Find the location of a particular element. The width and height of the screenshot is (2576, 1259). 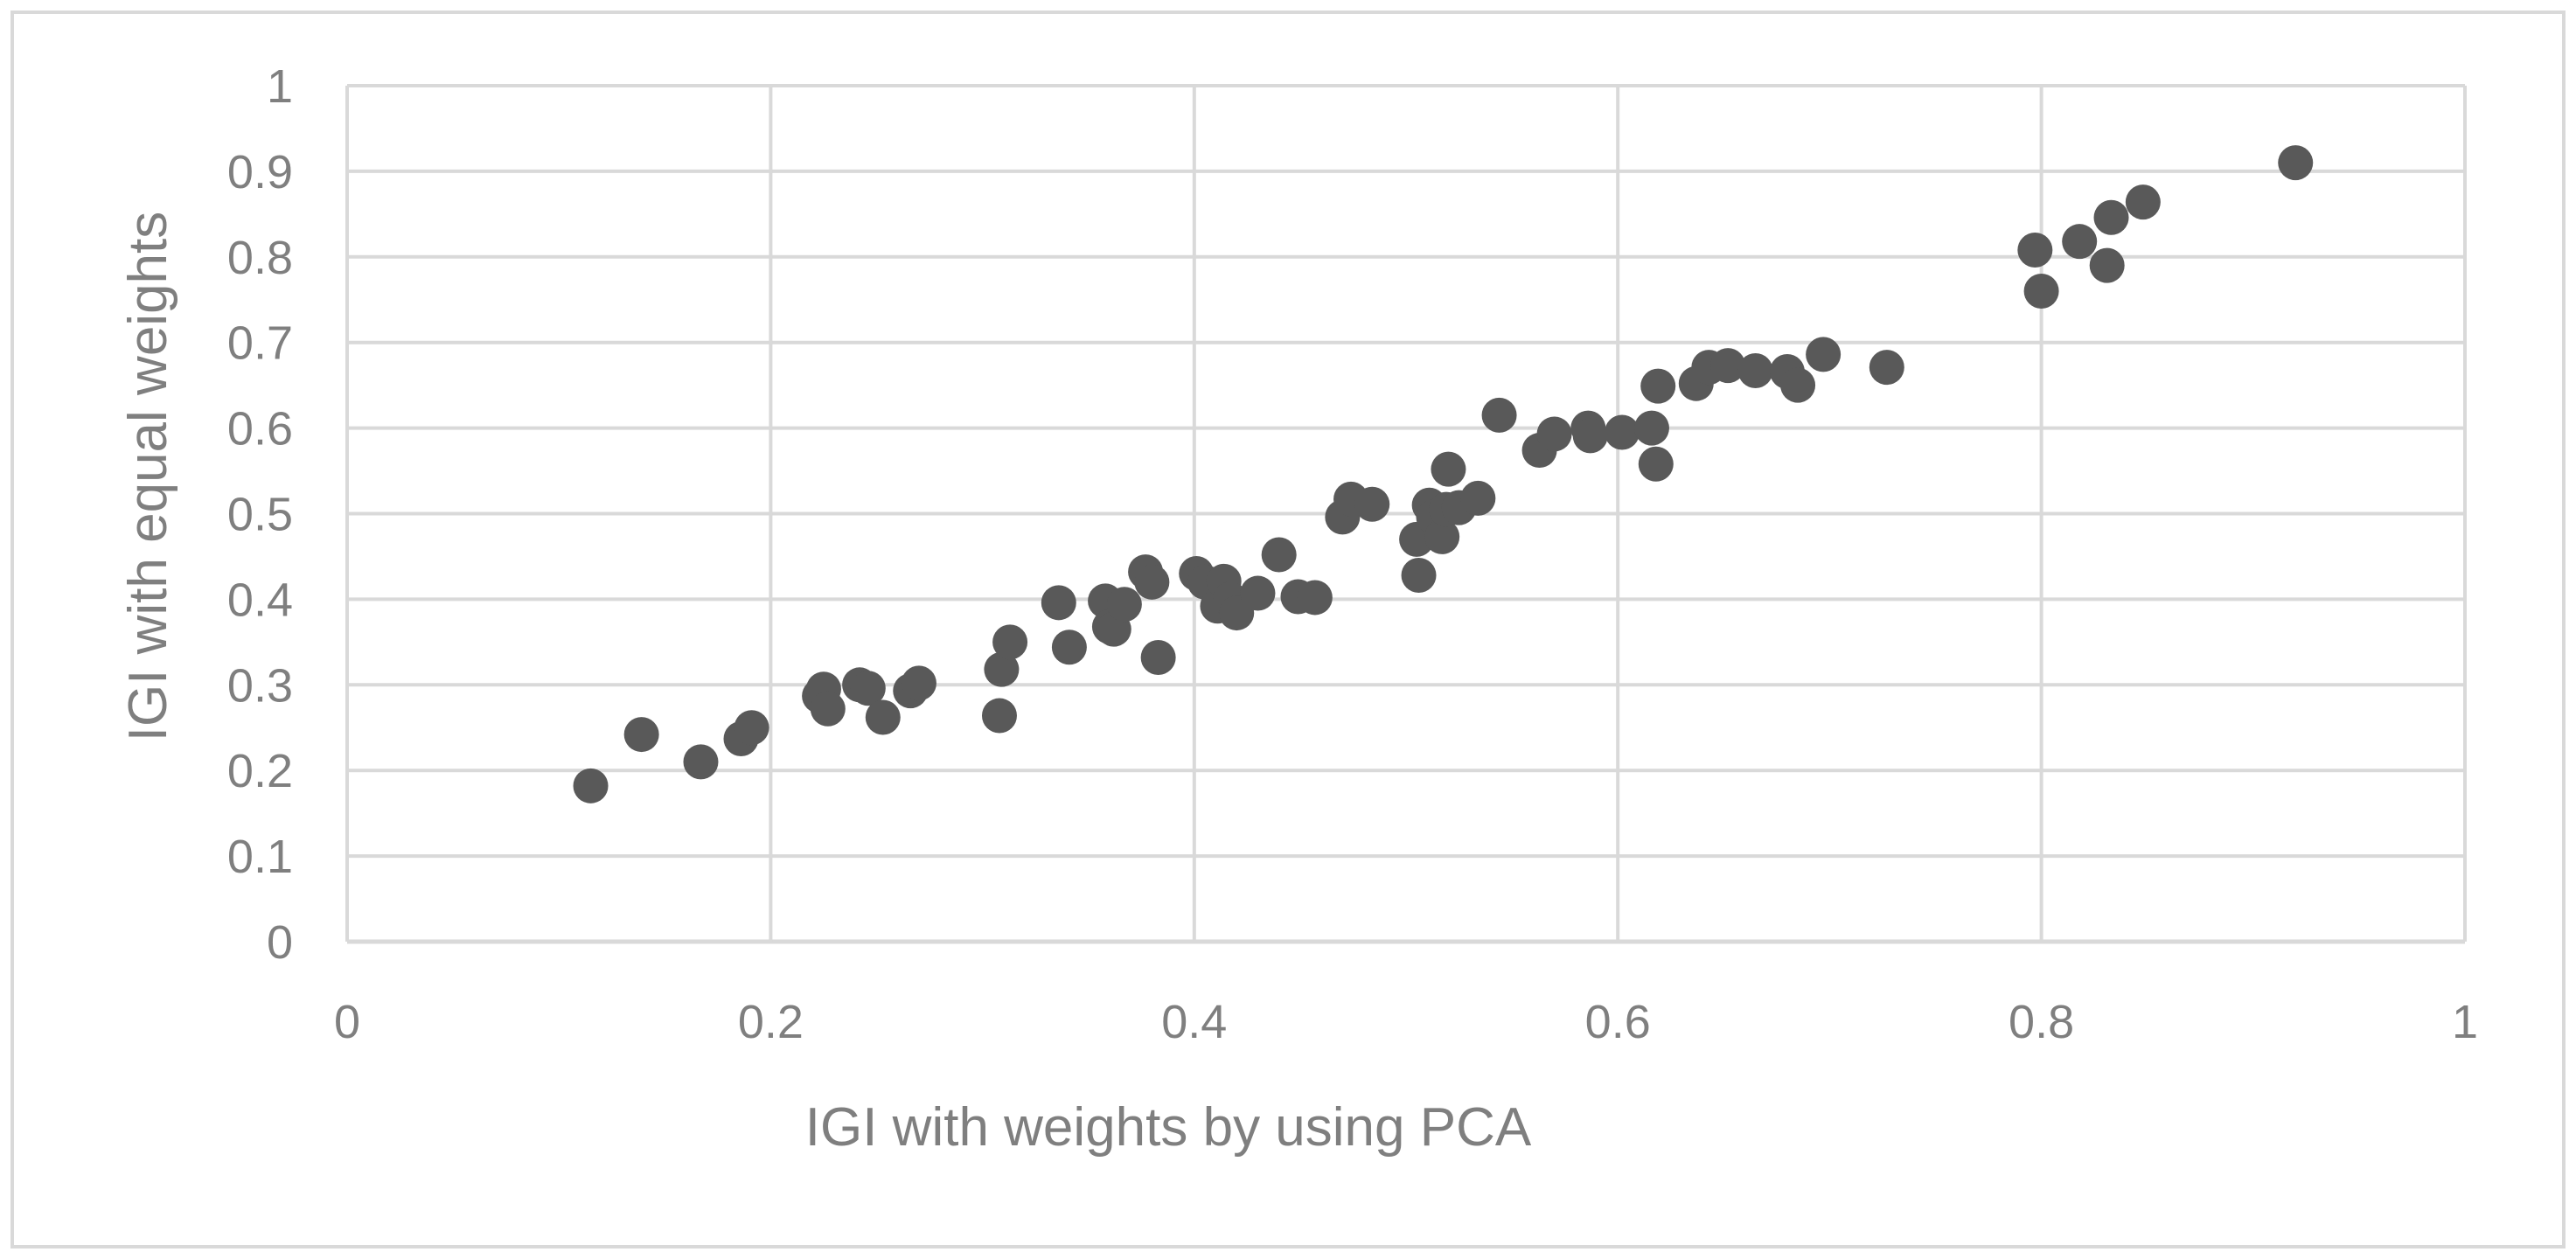

y-tick-label: 0.2 is located at coordinates (260, 771).